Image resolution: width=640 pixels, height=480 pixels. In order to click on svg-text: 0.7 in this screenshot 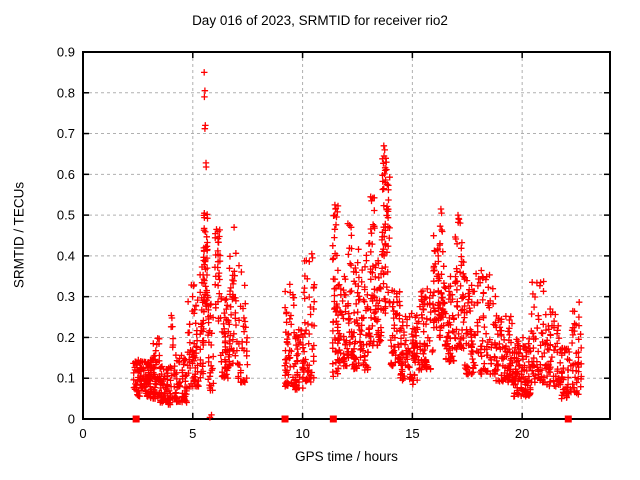, I will do `click(66, 133)`.